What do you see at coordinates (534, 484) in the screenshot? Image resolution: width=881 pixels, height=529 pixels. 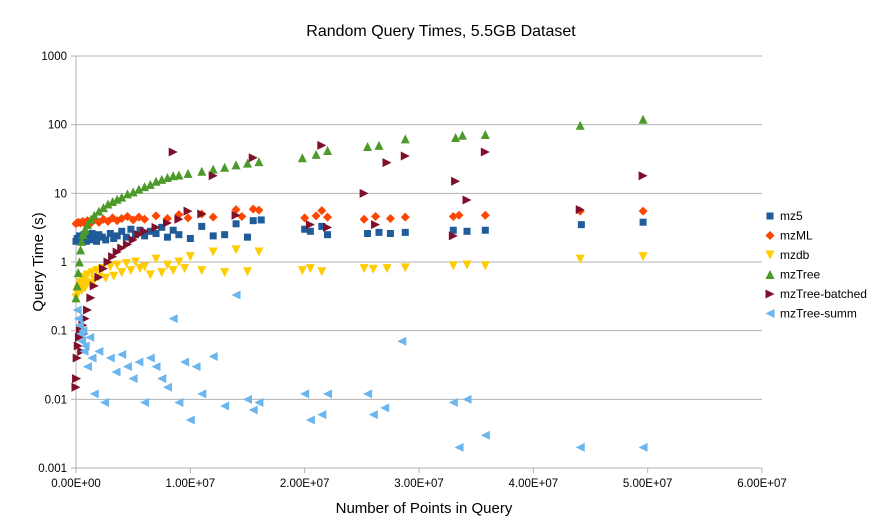 I see `x-tick-label: 4.00E+07` at bounding box center [534, 484].